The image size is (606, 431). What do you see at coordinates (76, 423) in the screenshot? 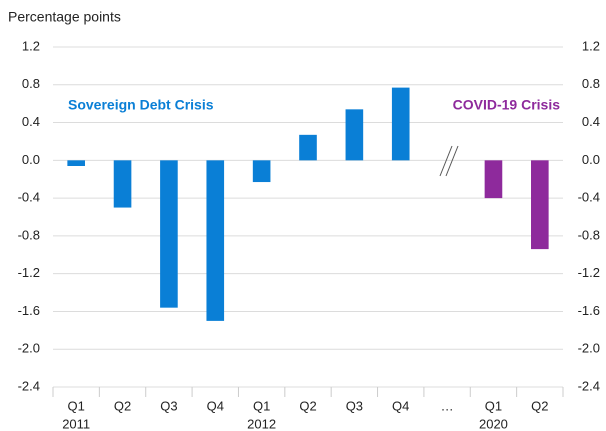
I see `x-group-label: 2011` at bounding box center [76, 423].